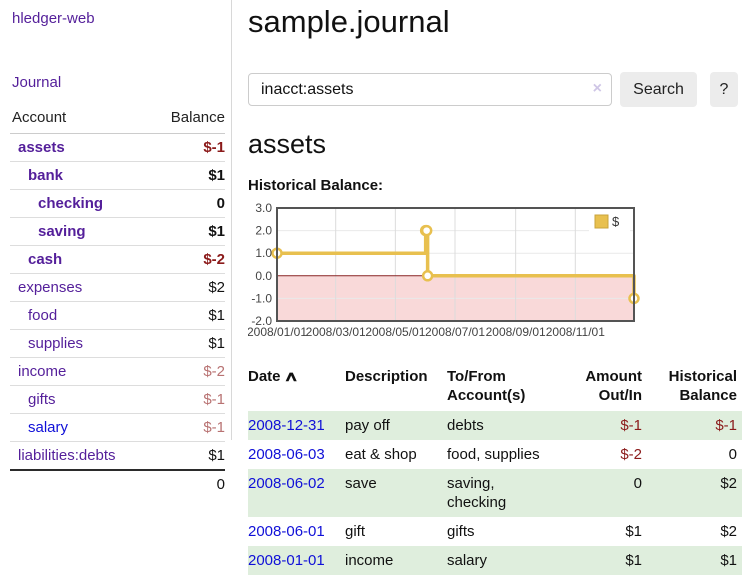 Image resolution: width=742 pixels, height=582 pixels. What do you see at coordinates (117, 456) in the screenshot?
I see `account-row: liabilities:debts $1` at bounding box center [117, 456].